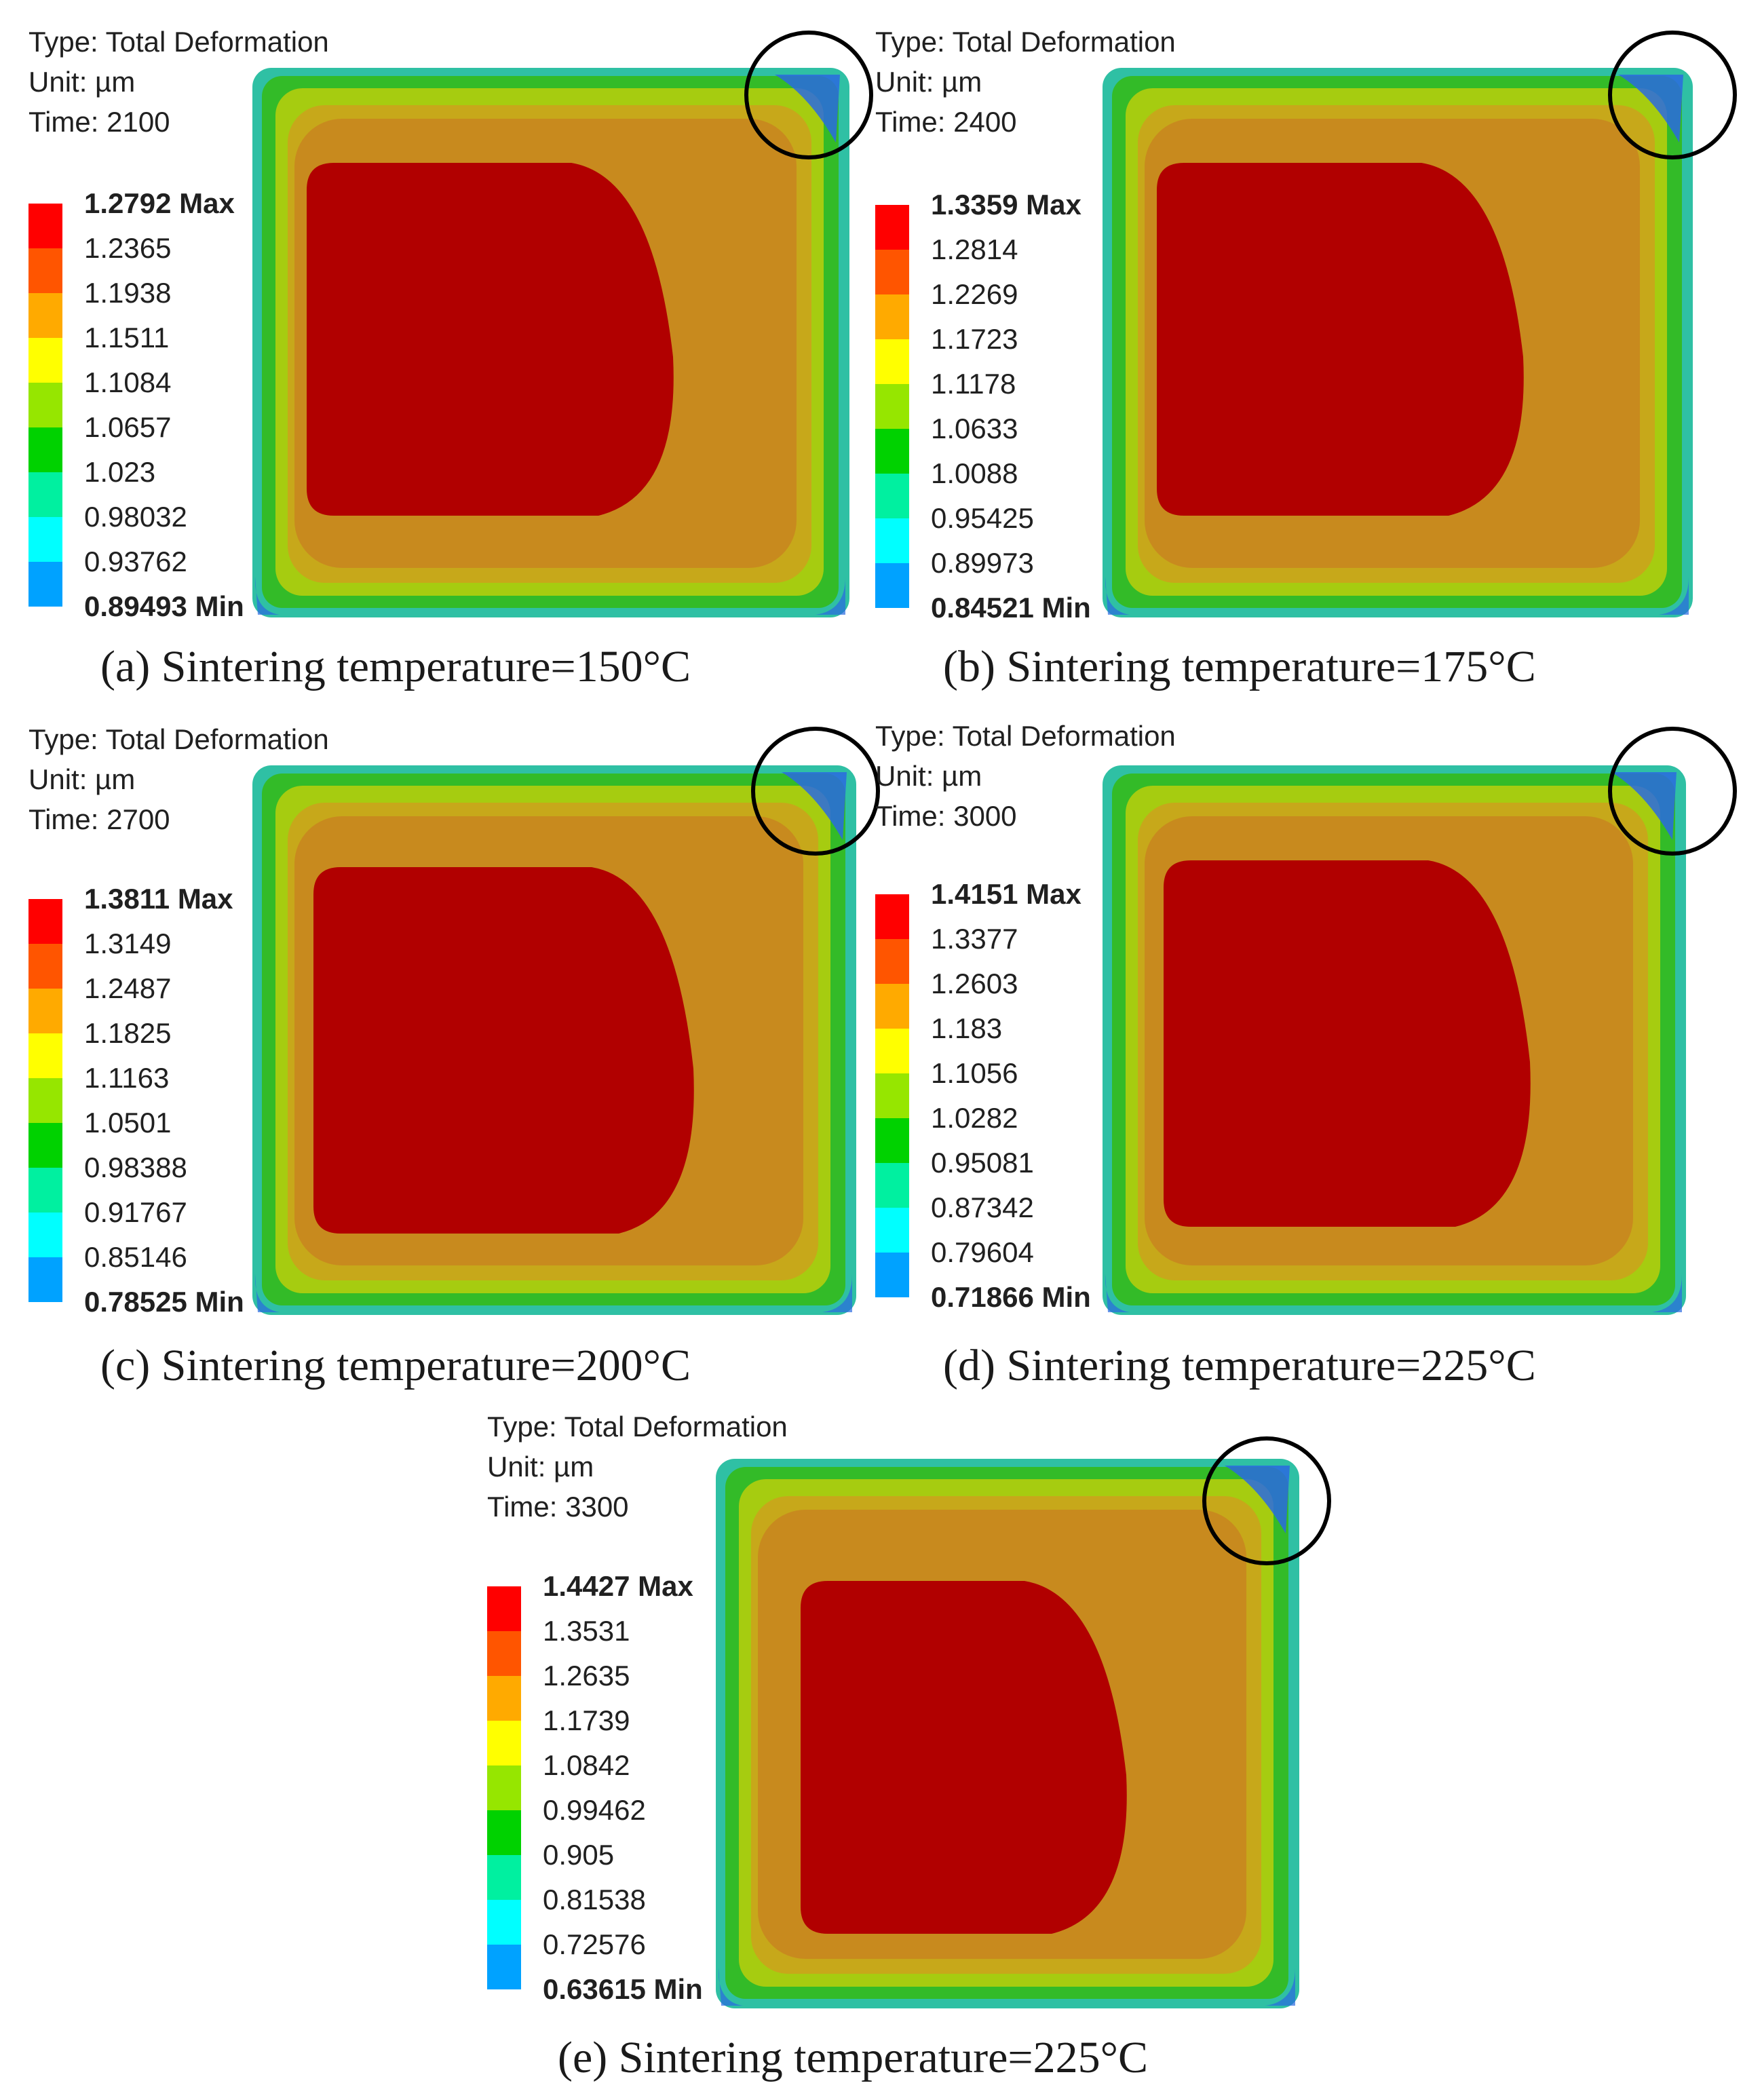  Describe the element at coordinates (127, 1078) in the screenshot. I see `legend-label: 1.1163` at that location.